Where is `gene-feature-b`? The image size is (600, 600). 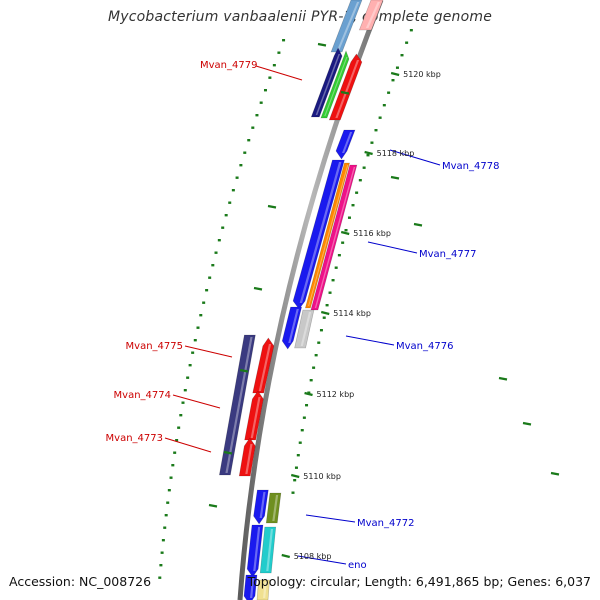 gene-feature-b is located at coordinates (371, 15).